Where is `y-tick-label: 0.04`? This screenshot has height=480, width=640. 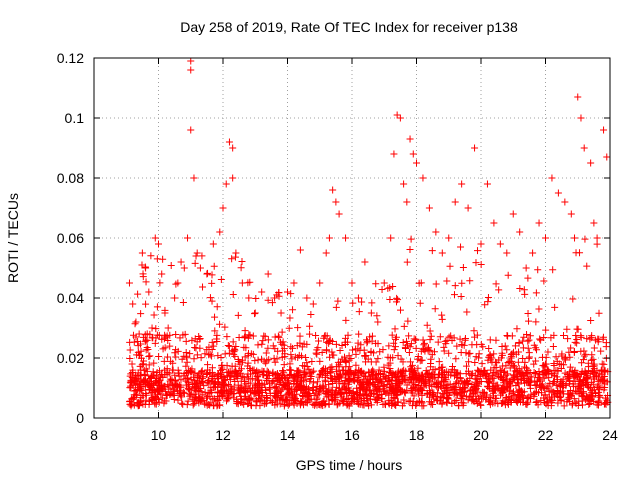 y-tick-label: 0.04 is located at coordinates (70, 298).